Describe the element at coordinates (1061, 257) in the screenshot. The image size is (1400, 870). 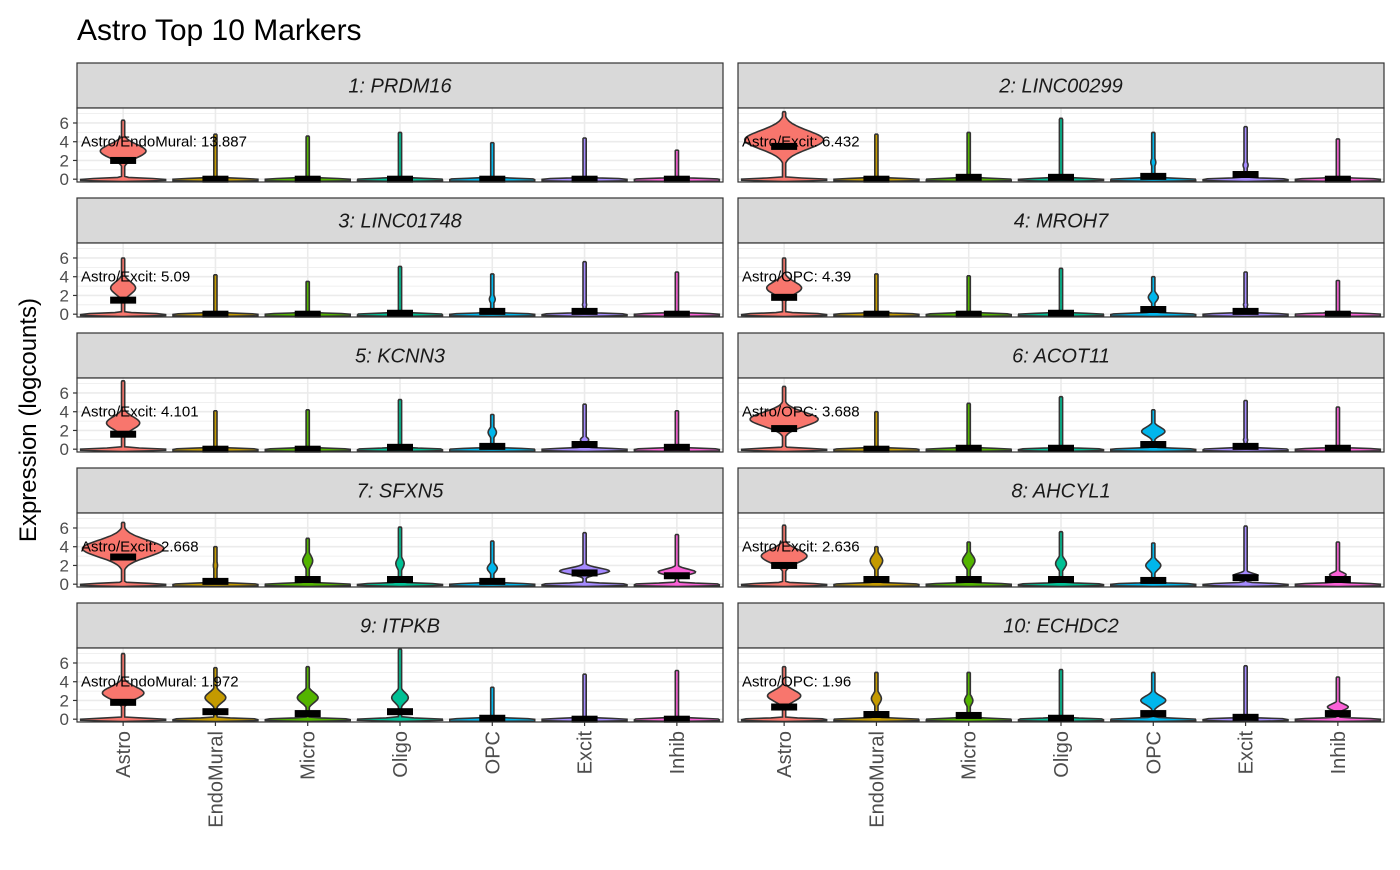
I see `facet-panel: 4: MROH7 Astro/OPC: 4.39` at that location.